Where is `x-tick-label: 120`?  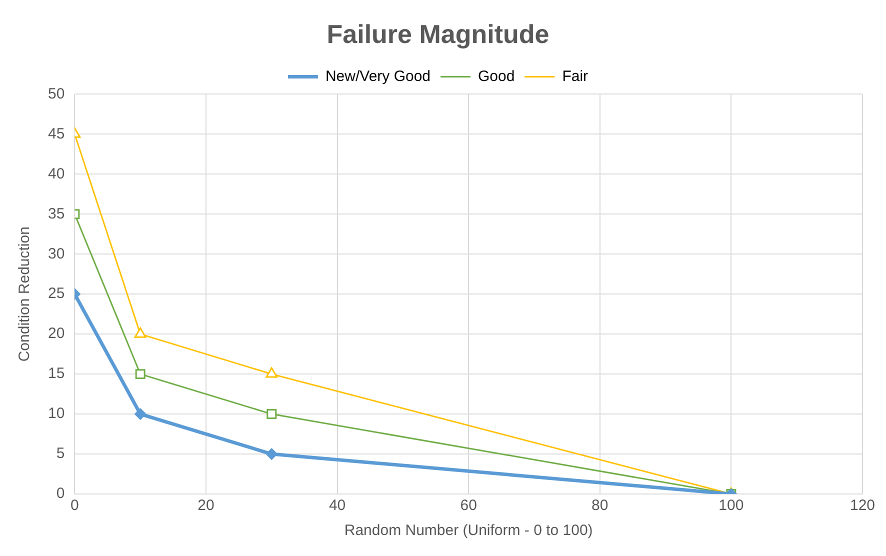
x-tick-label: 120 is located at coordinates (862, 505).